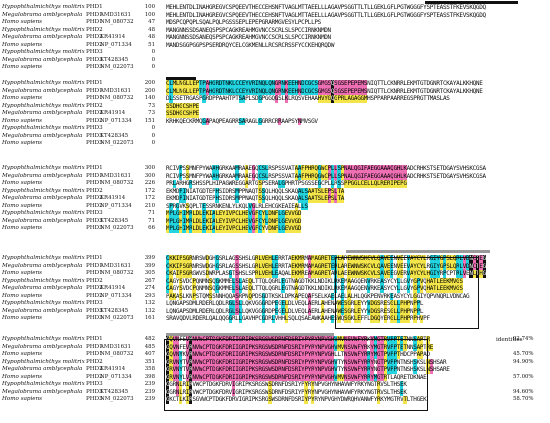 The image size is (550, 423). I want to click on gene-name: PHD2, so click(94, 295).